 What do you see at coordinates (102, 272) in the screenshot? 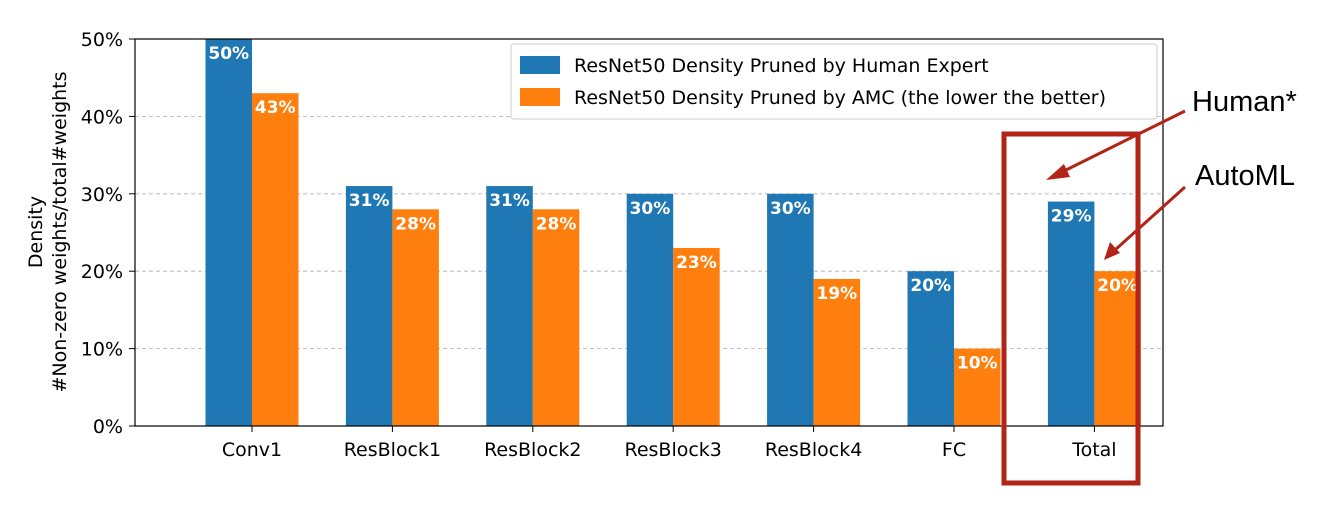
I see `y-tick-label-20: 20%` at bounding box center [102, 272].